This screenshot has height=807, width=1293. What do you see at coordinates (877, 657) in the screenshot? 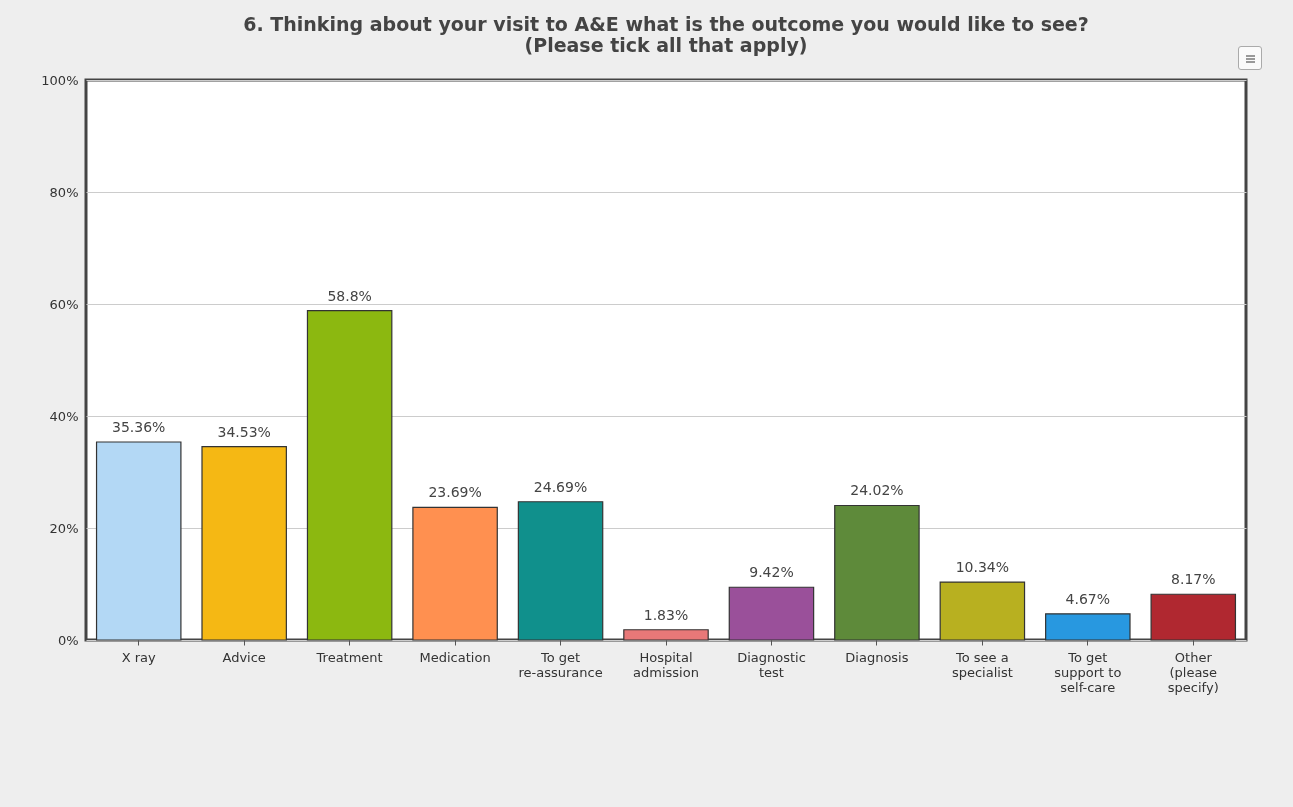
I see `x-tick-label: Diagnosis` at bounding box center [877, 657].